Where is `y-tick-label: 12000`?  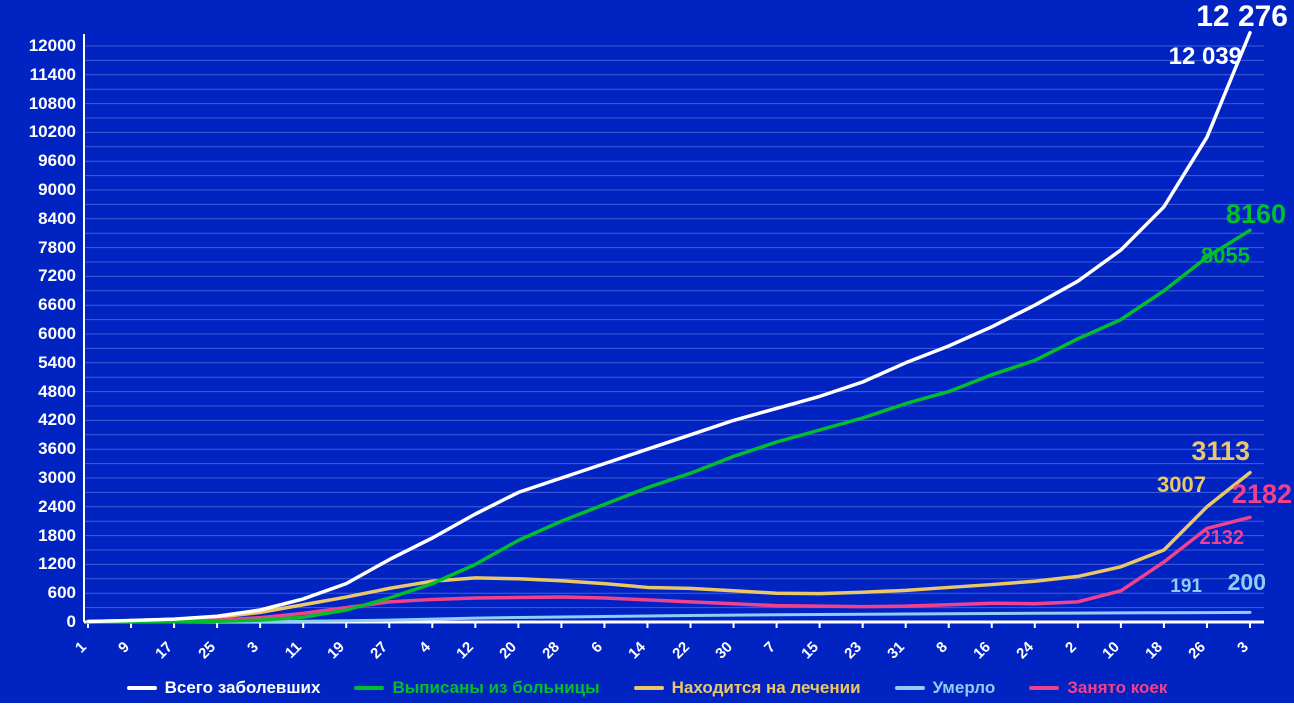
y-tick-label: 12000 is located at coordinates (52, 45).